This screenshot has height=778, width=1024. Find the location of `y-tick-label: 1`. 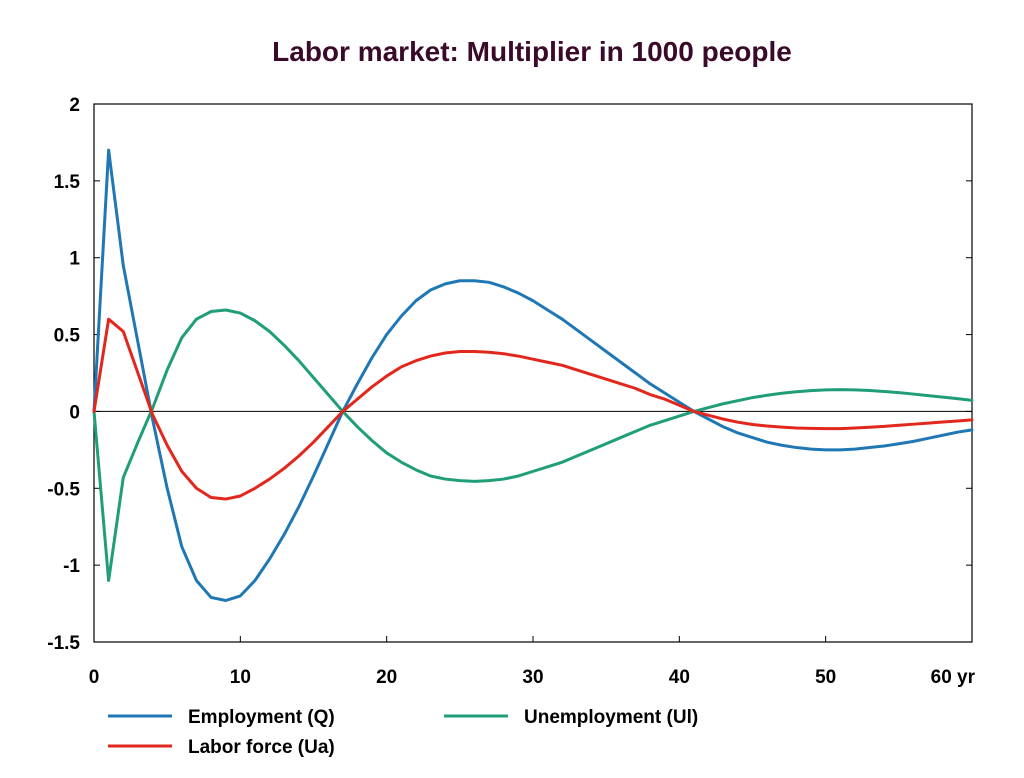

y-tick-label: 1 is located at coordinates (74, 259).